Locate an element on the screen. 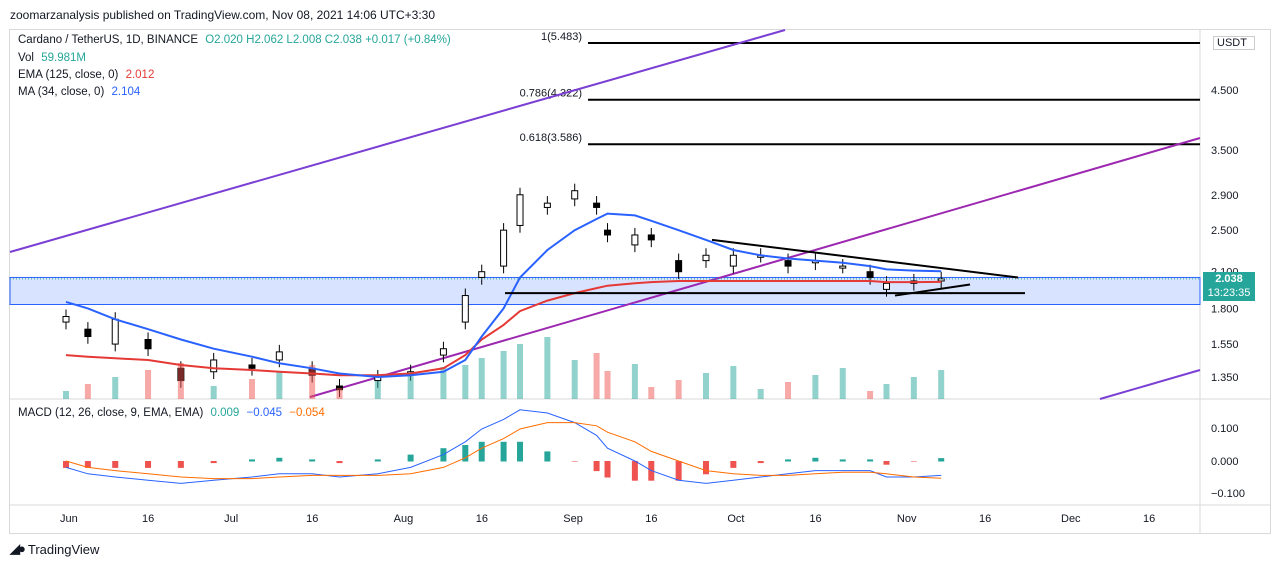 Image resolution: width=1280 pixels, height=566 pixels. price-tick-label: 4.500 is located at coordinates (1225, 91).